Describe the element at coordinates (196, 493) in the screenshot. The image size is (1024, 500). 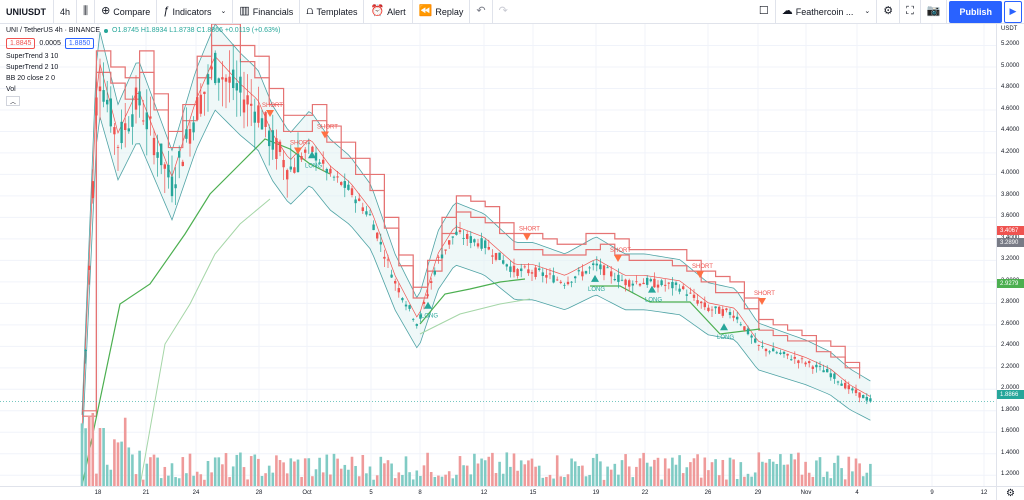
I see `time-tick-label: 24` at that location.